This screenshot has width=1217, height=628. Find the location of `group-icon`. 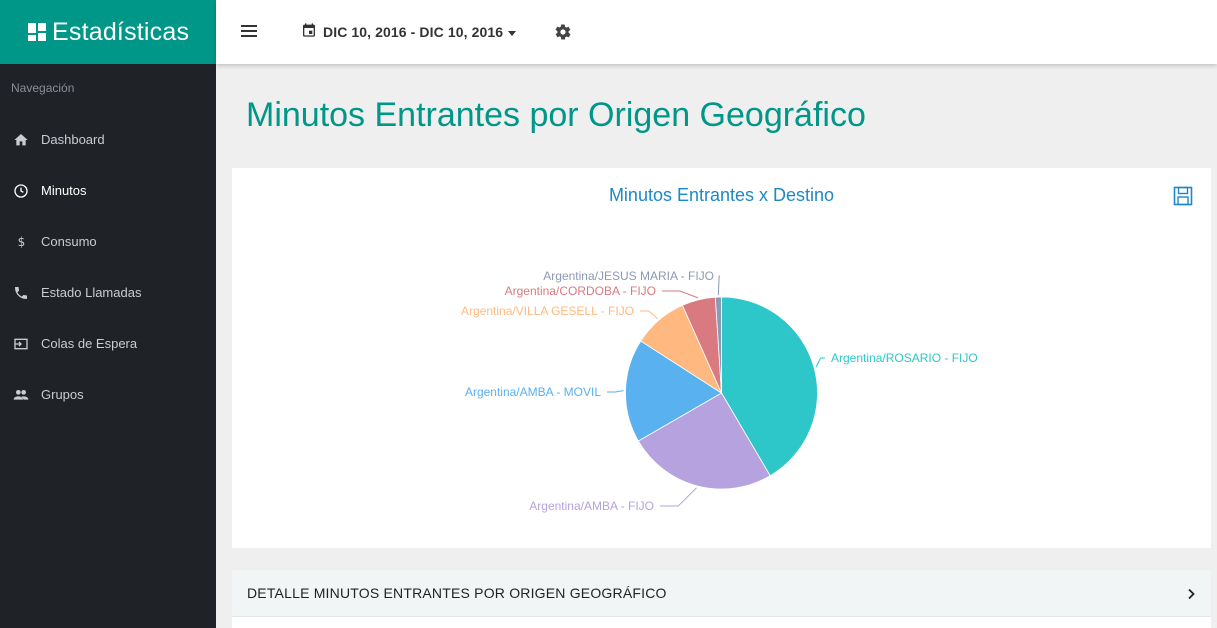

group-icon is located at coordinates (21, 395).